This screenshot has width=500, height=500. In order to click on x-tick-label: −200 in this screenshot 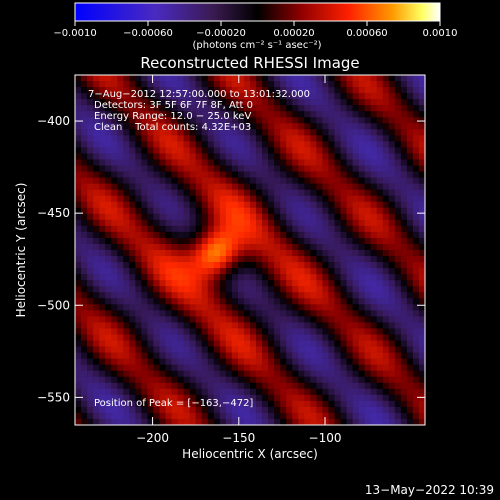, I will do `click(152, 438)`.